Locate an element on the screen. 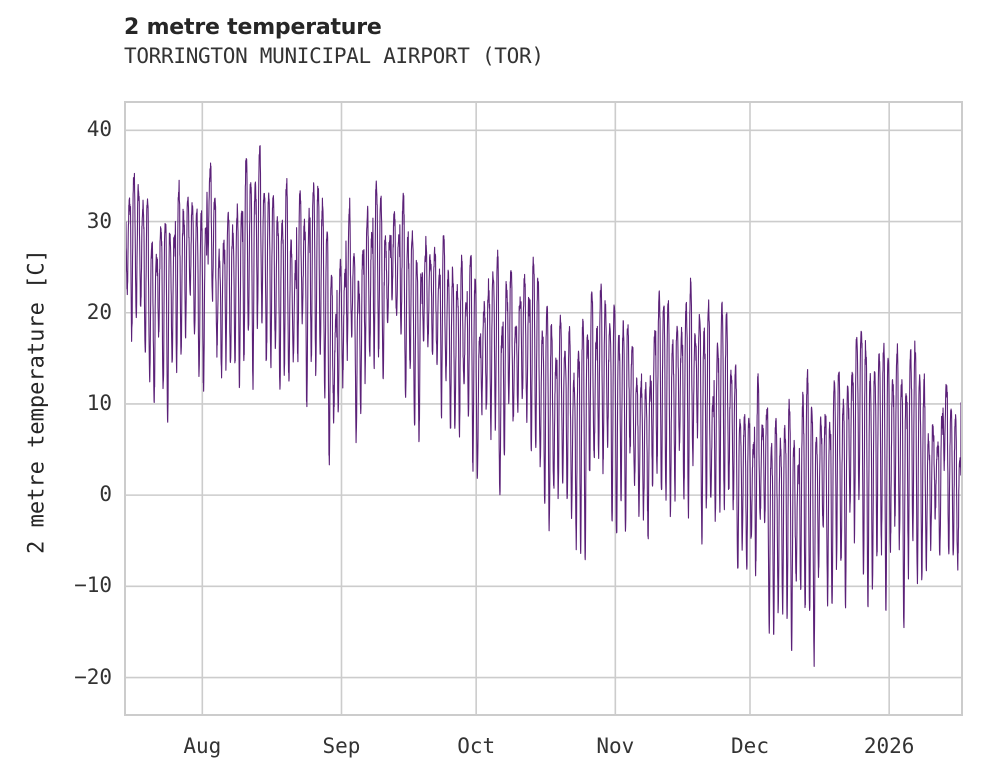 The height and width of the screenshot is (782, 981). x-axis-tick-label: Aug is located at coordinates (202, 746).